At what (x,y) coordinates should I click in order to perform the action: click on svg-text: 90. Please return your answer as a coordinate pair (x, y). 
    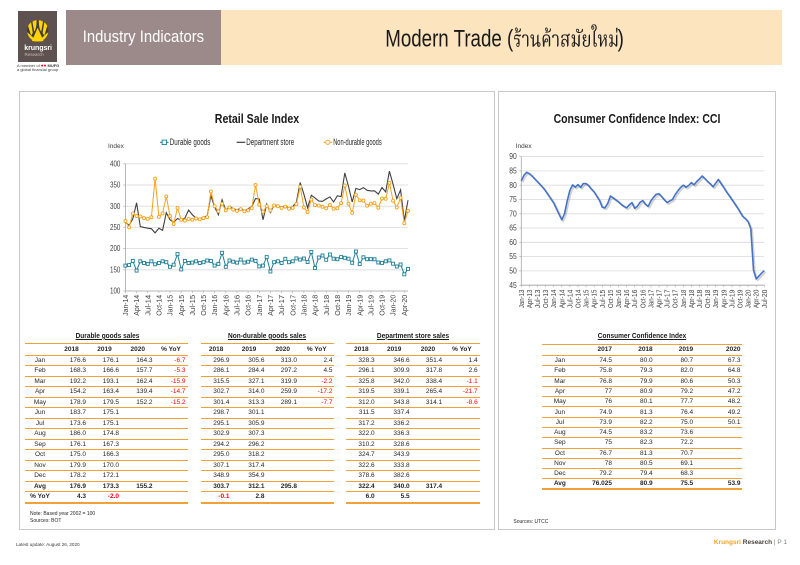
    Looking at the image, I should click on (513, 156).